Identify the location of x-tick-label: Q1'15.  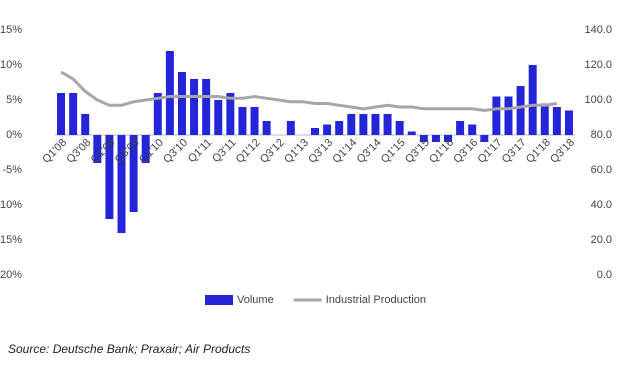
(393, 151).